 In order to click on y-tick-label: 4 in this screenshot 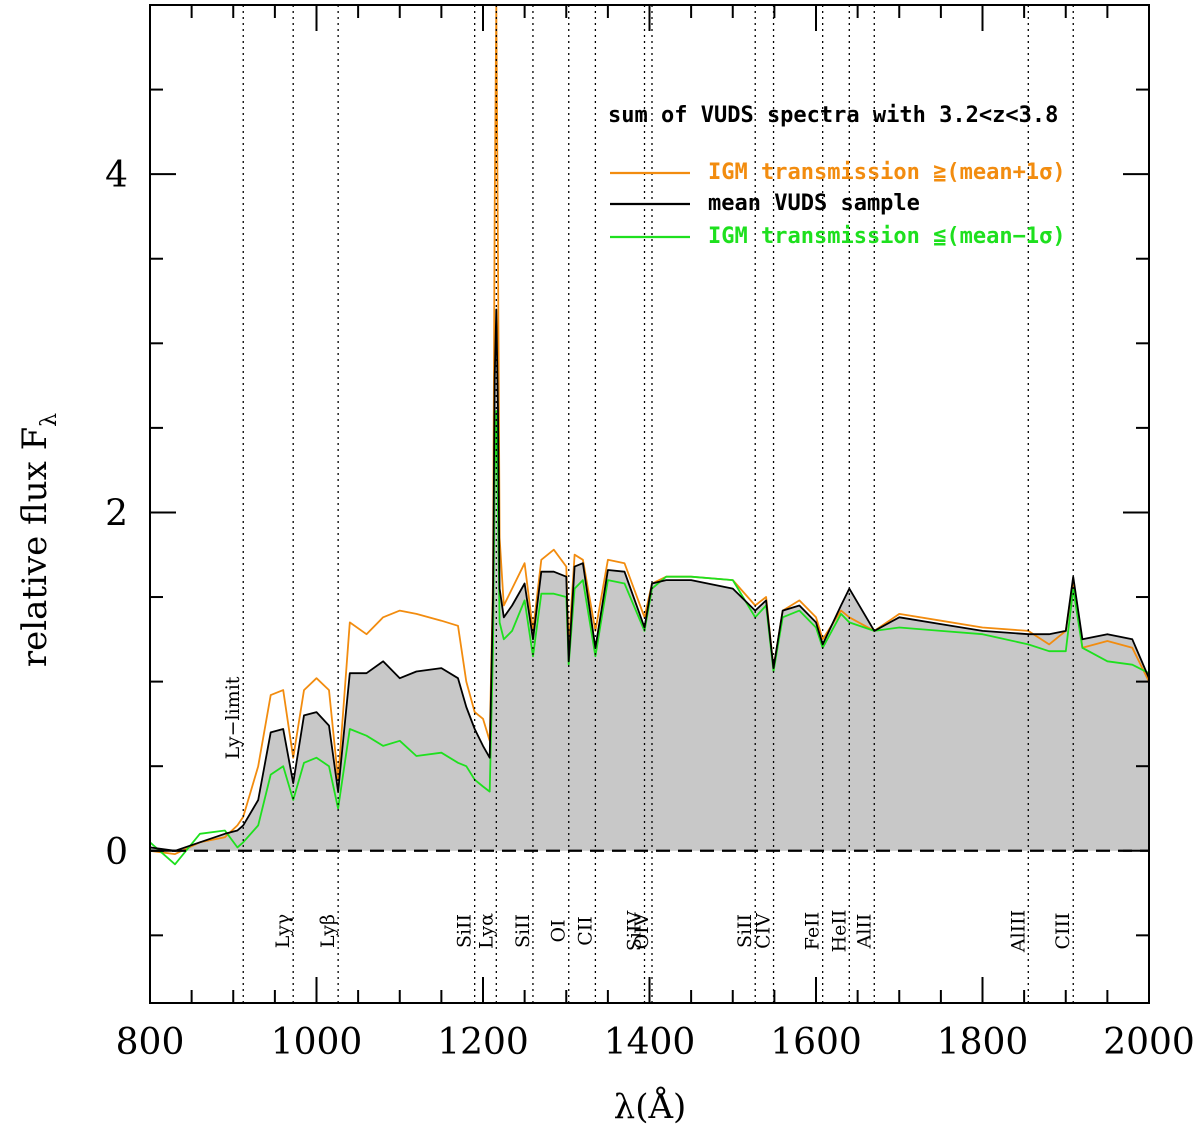, I will do `click(116, 175)`.